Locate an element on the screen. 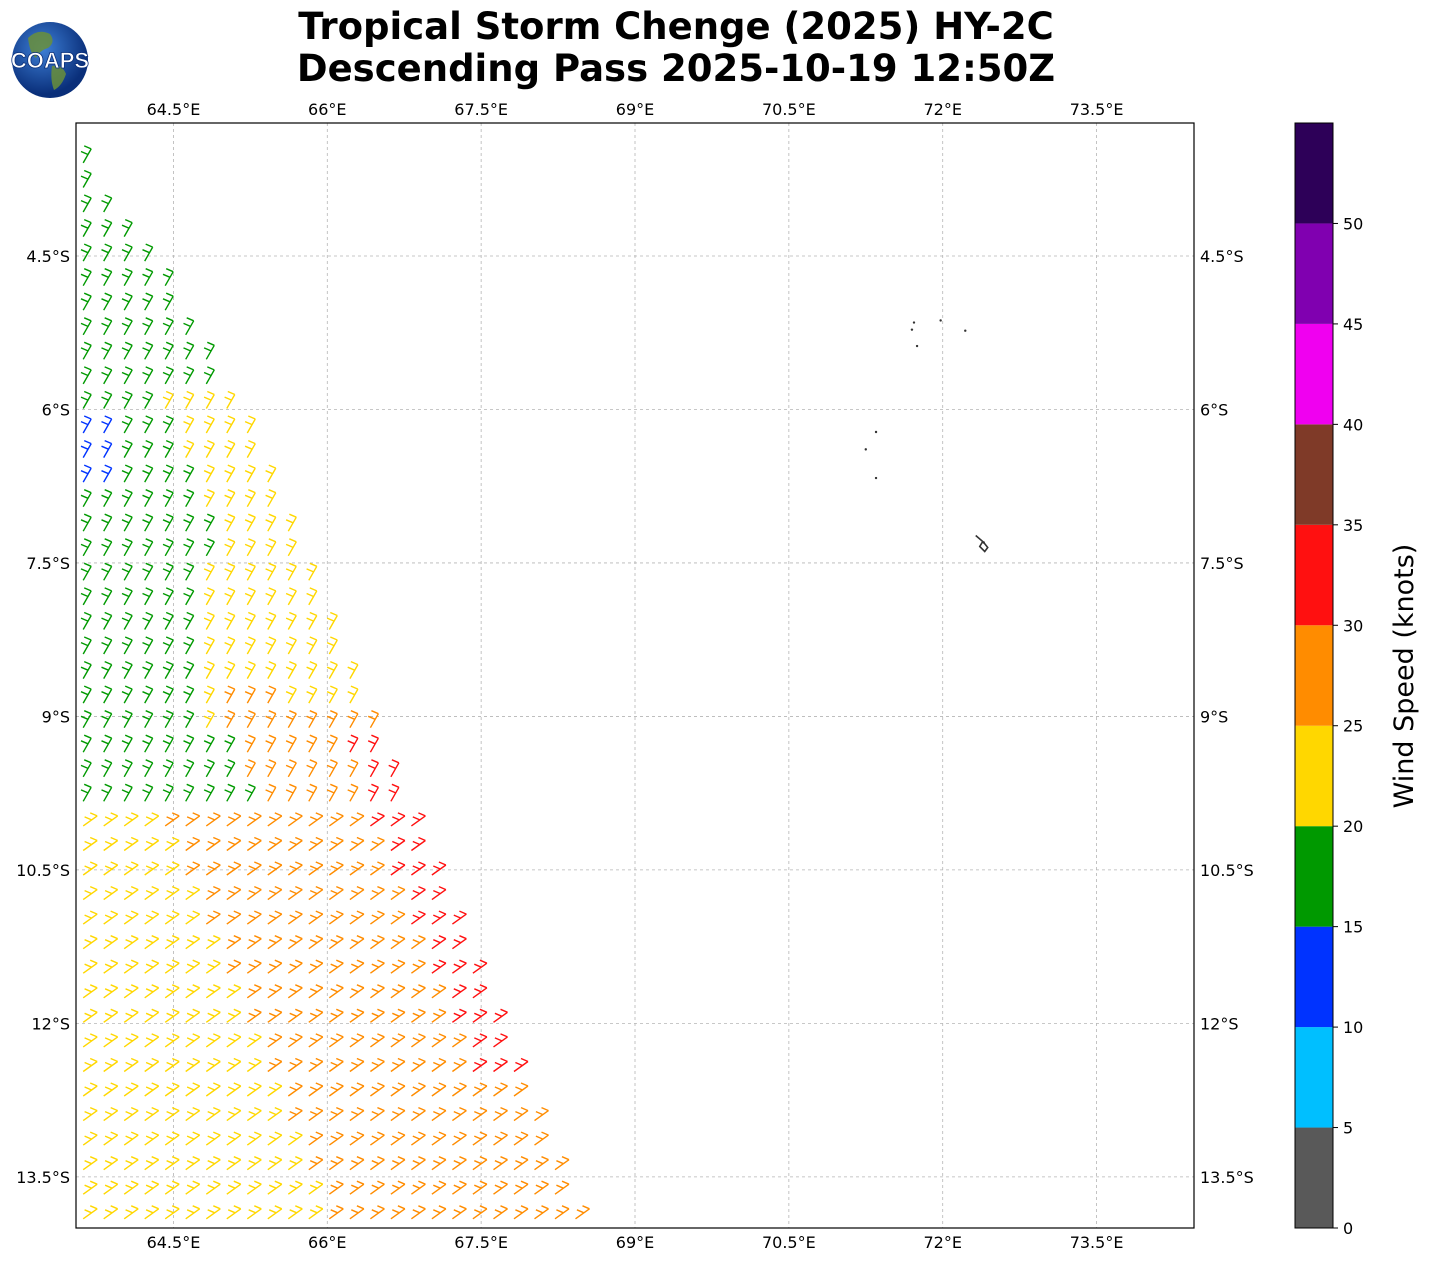 The image size is (1432, 1264). x-tick-label: 64.5°E is located at coordinates (174, 1242).